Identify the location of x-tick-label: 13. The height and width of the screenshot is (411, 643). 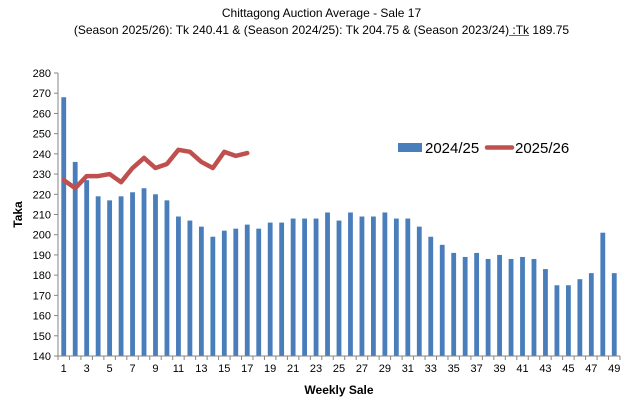
(201, 369).